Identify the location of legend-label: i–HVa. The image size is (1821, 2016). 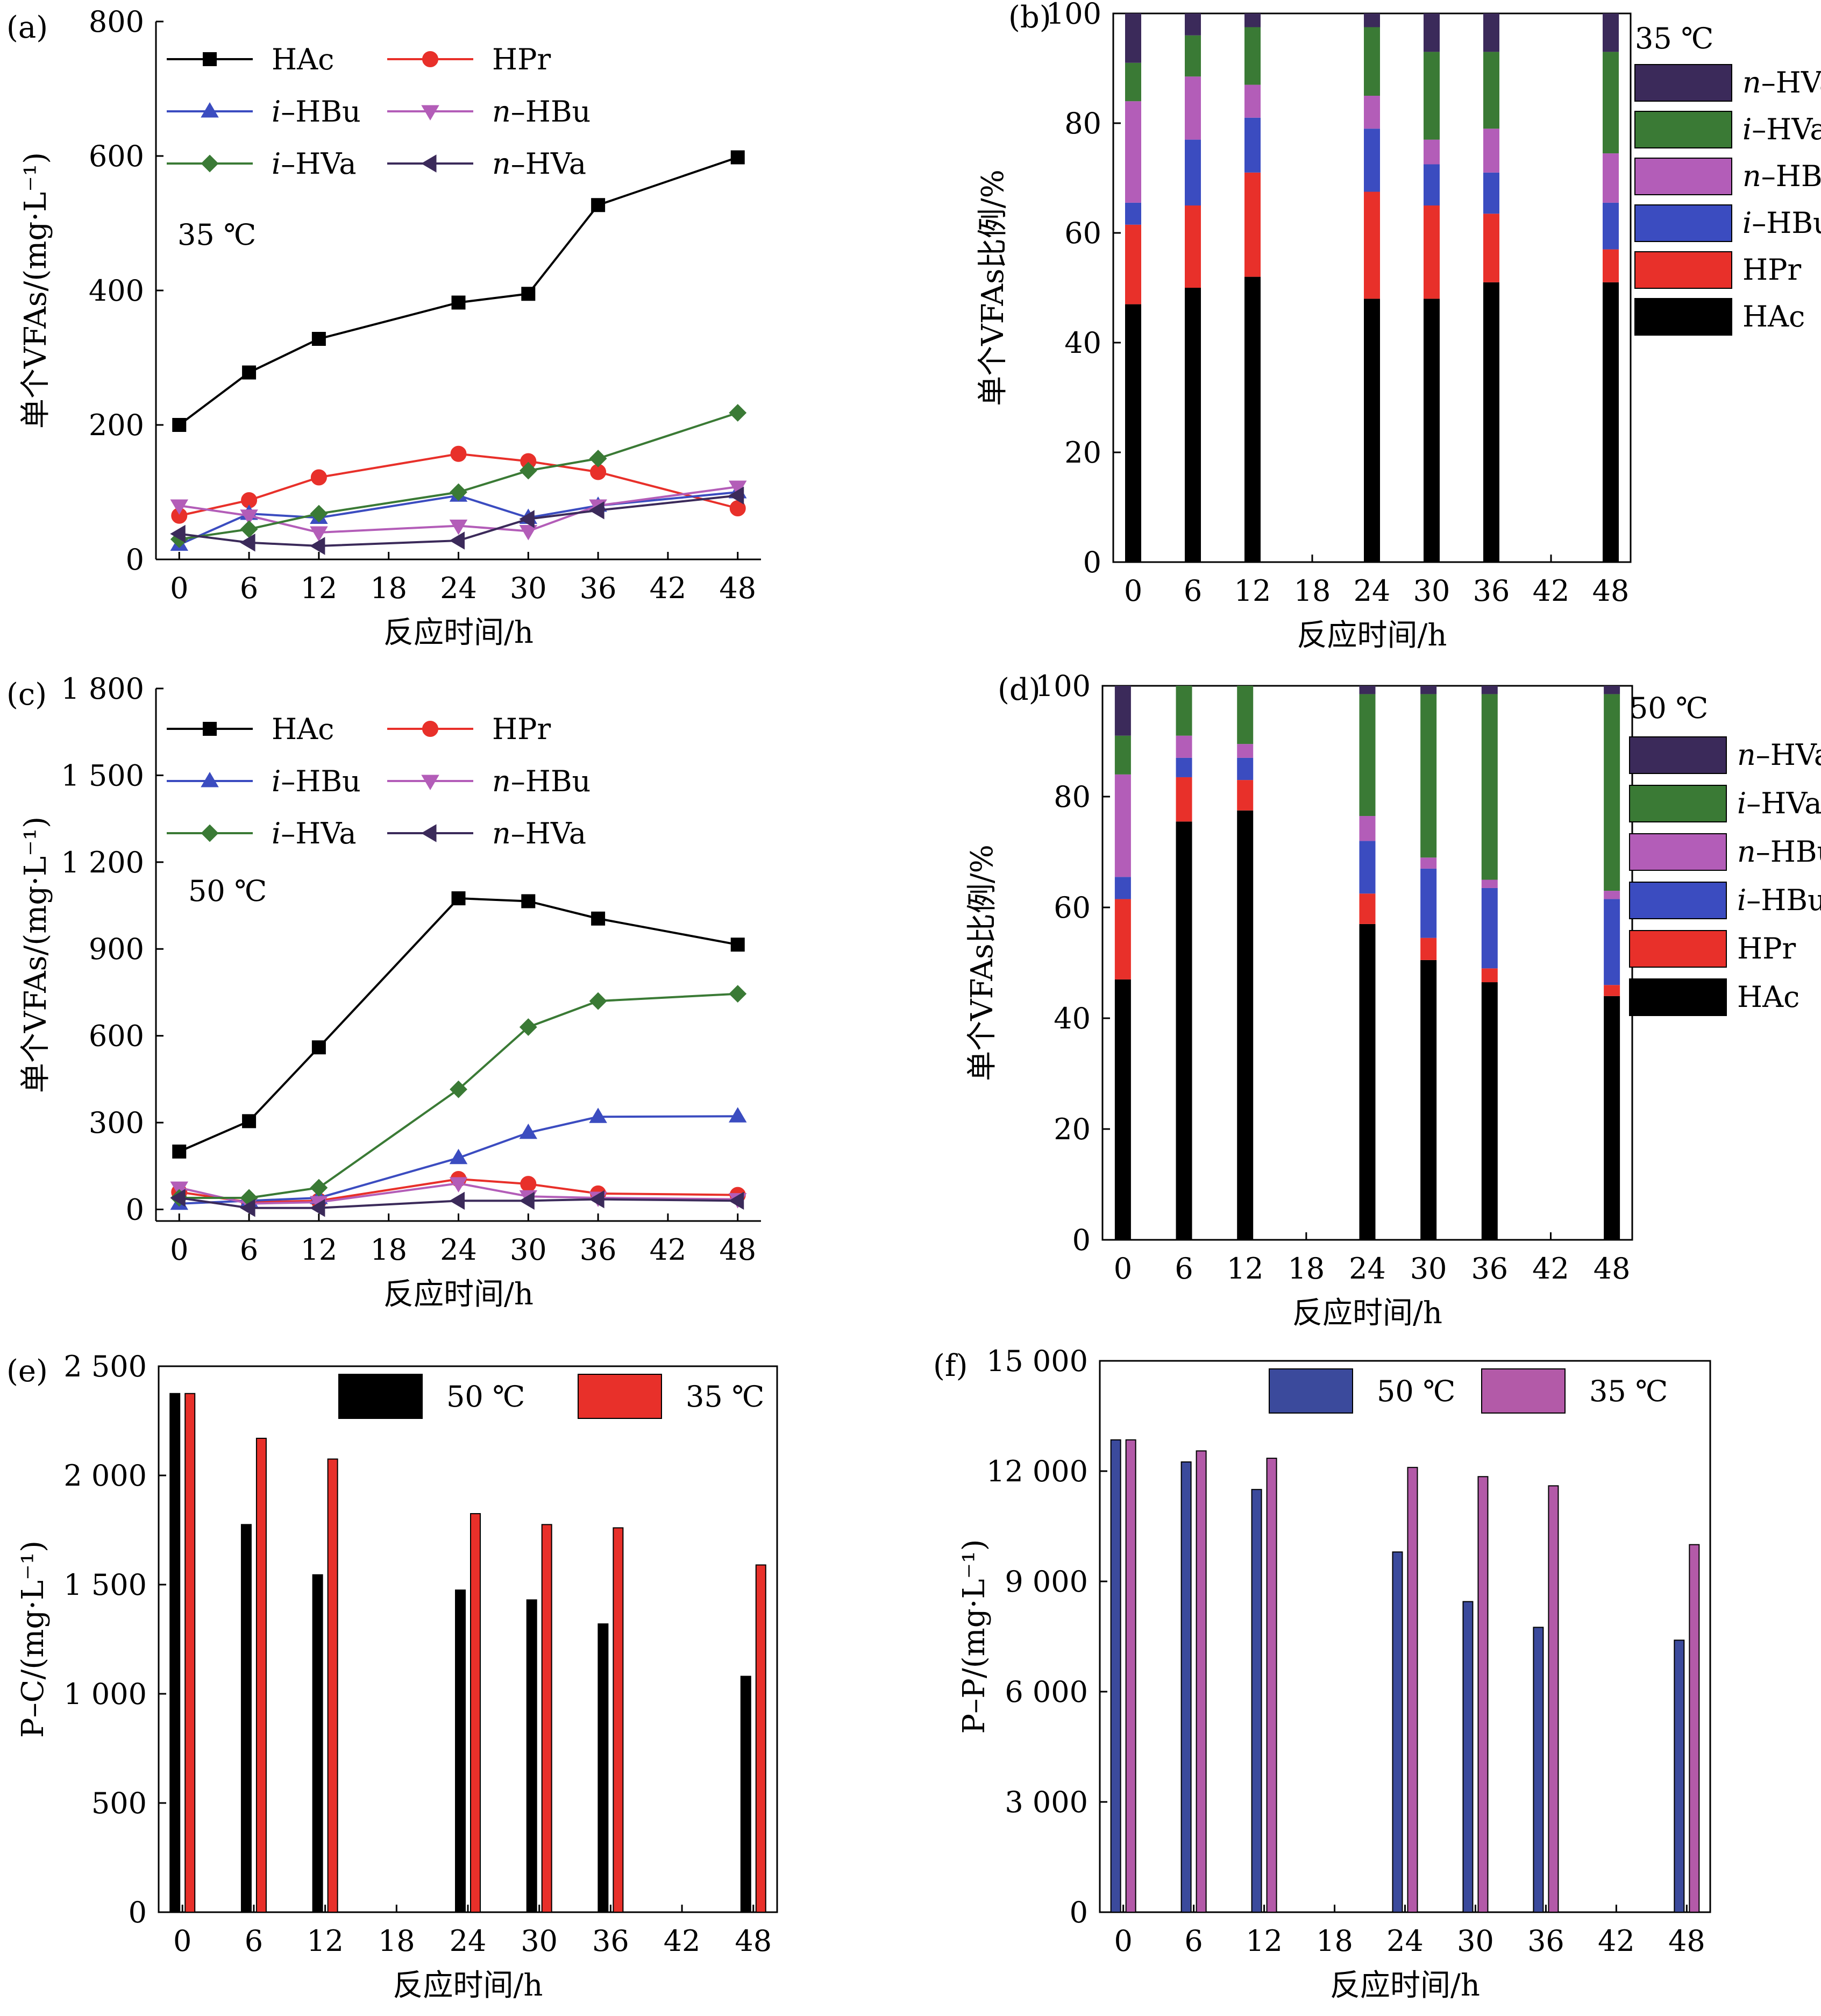
(1779, 803).